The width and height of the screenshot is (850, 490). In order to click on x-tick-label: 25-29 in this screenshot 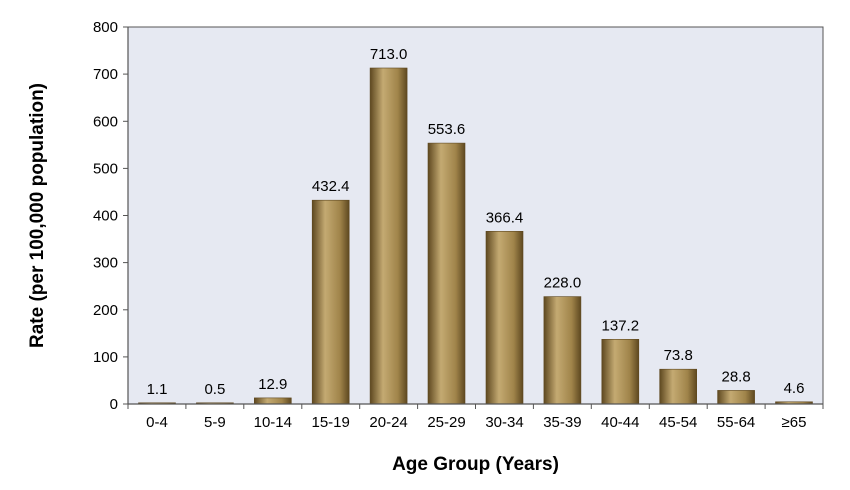, I will do `click(446, 422)`.